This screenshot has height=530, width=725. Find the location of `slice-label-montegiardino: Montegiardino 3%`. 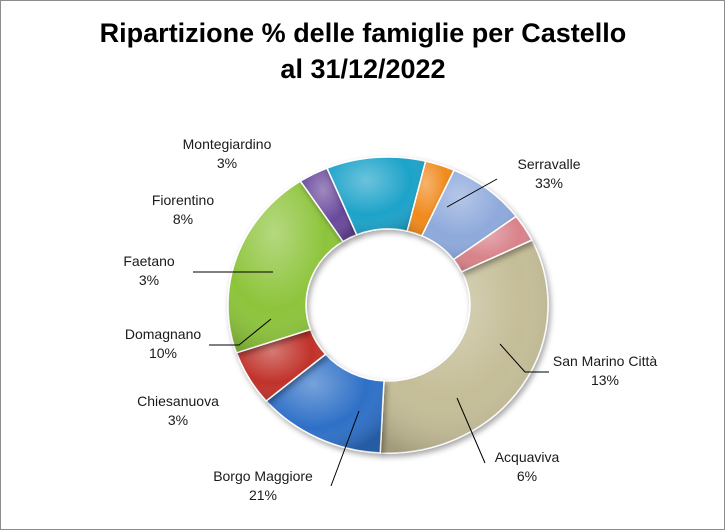

slice-label-montegiardino: Montegiardino 3% is located at coordinates (227, 153).